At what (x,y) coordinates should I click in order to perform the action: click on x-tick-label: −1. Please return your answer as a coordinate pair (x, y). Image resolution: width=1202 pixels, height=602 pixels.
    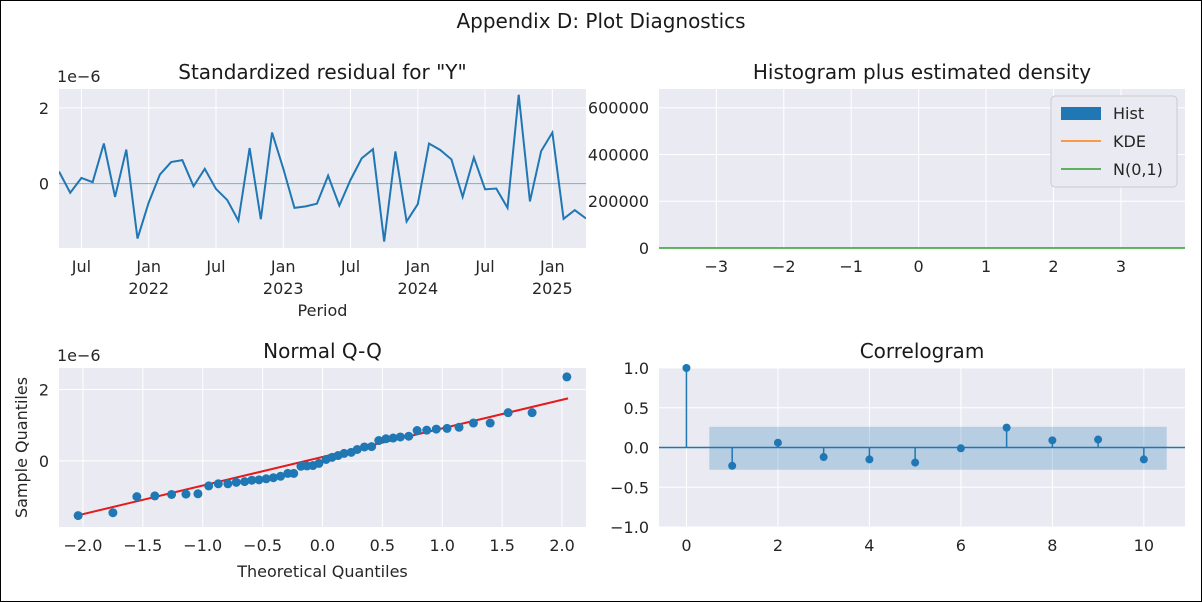
    Looking at the image, I should click on (851, 266).